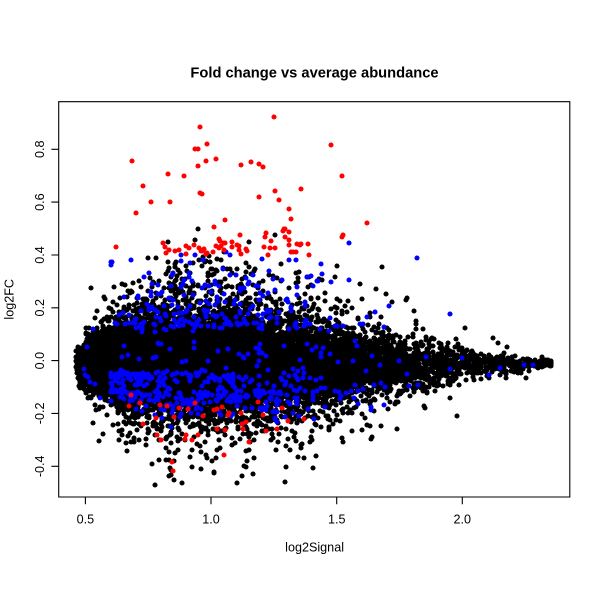 Image resolution: width=600 pixels, height=600 pixels. Describe the element at coordinates (314, 74) in the screenshot. I see `svg-text:Fold change vs average abundan: Fold change vs average abundance` at that location.